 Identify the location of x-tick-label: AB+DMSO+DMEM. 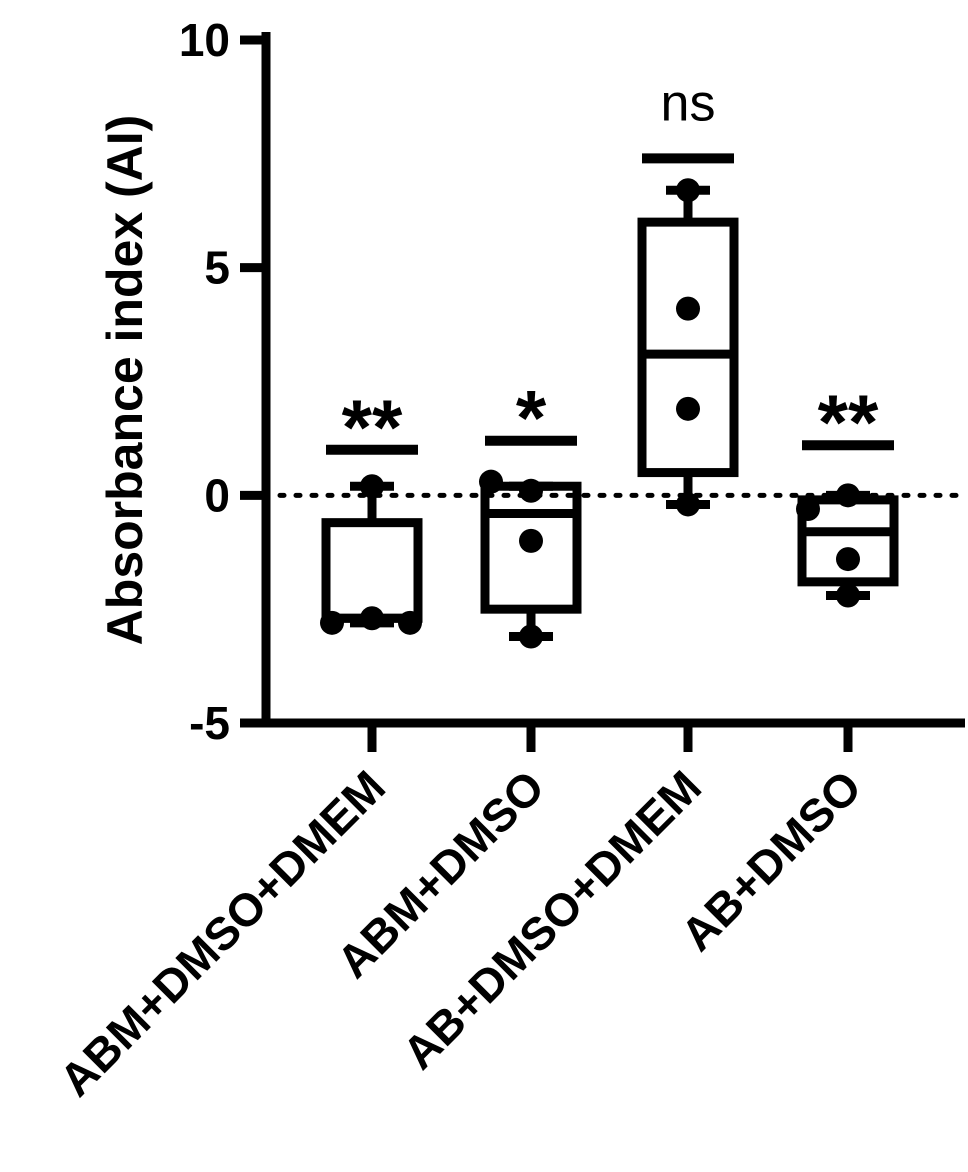
(551, 919).